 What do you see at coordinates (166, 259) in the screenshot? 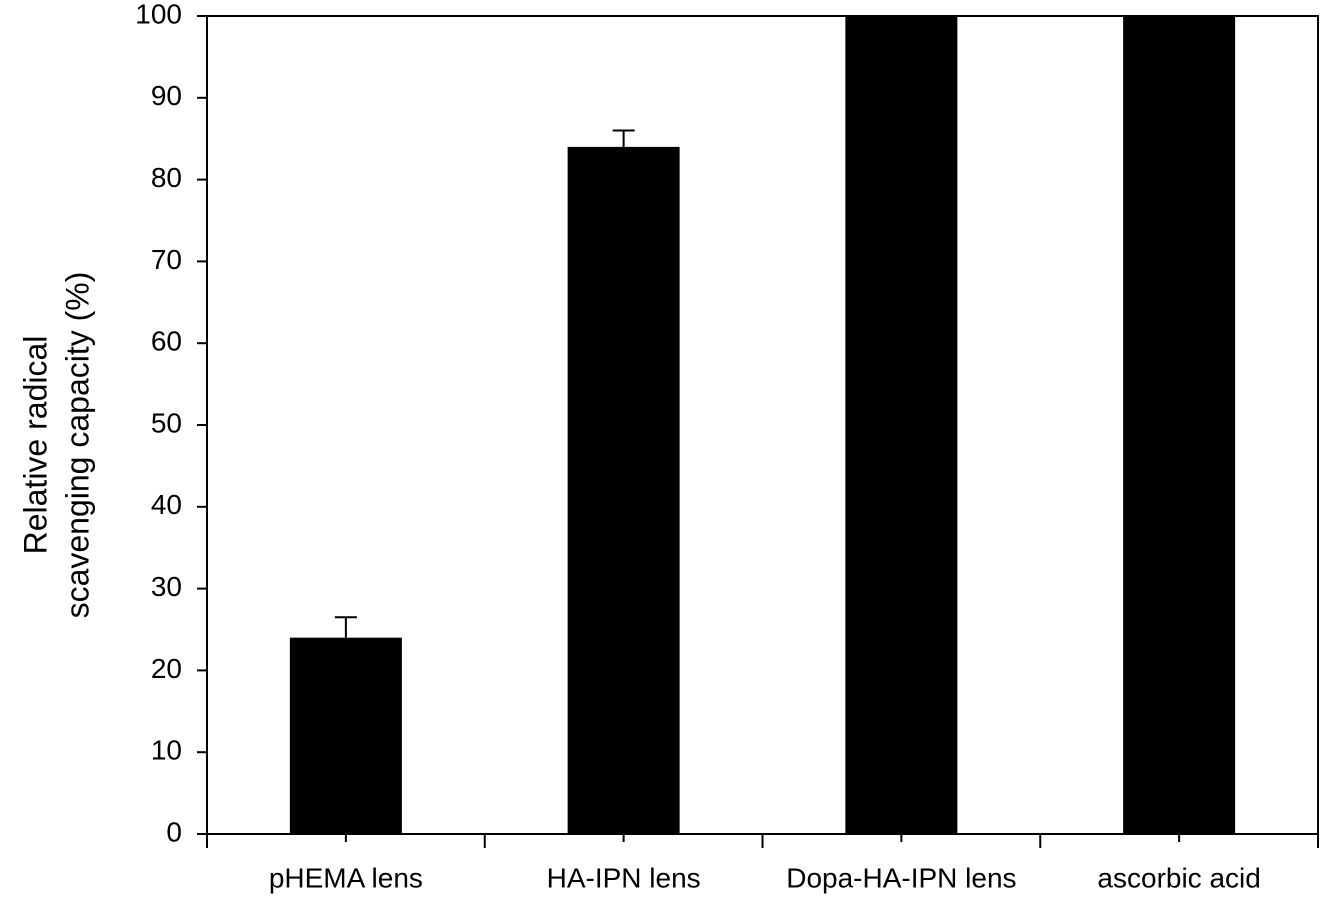
I see `y-tick-label: 70` at bounding box center [166, 259].